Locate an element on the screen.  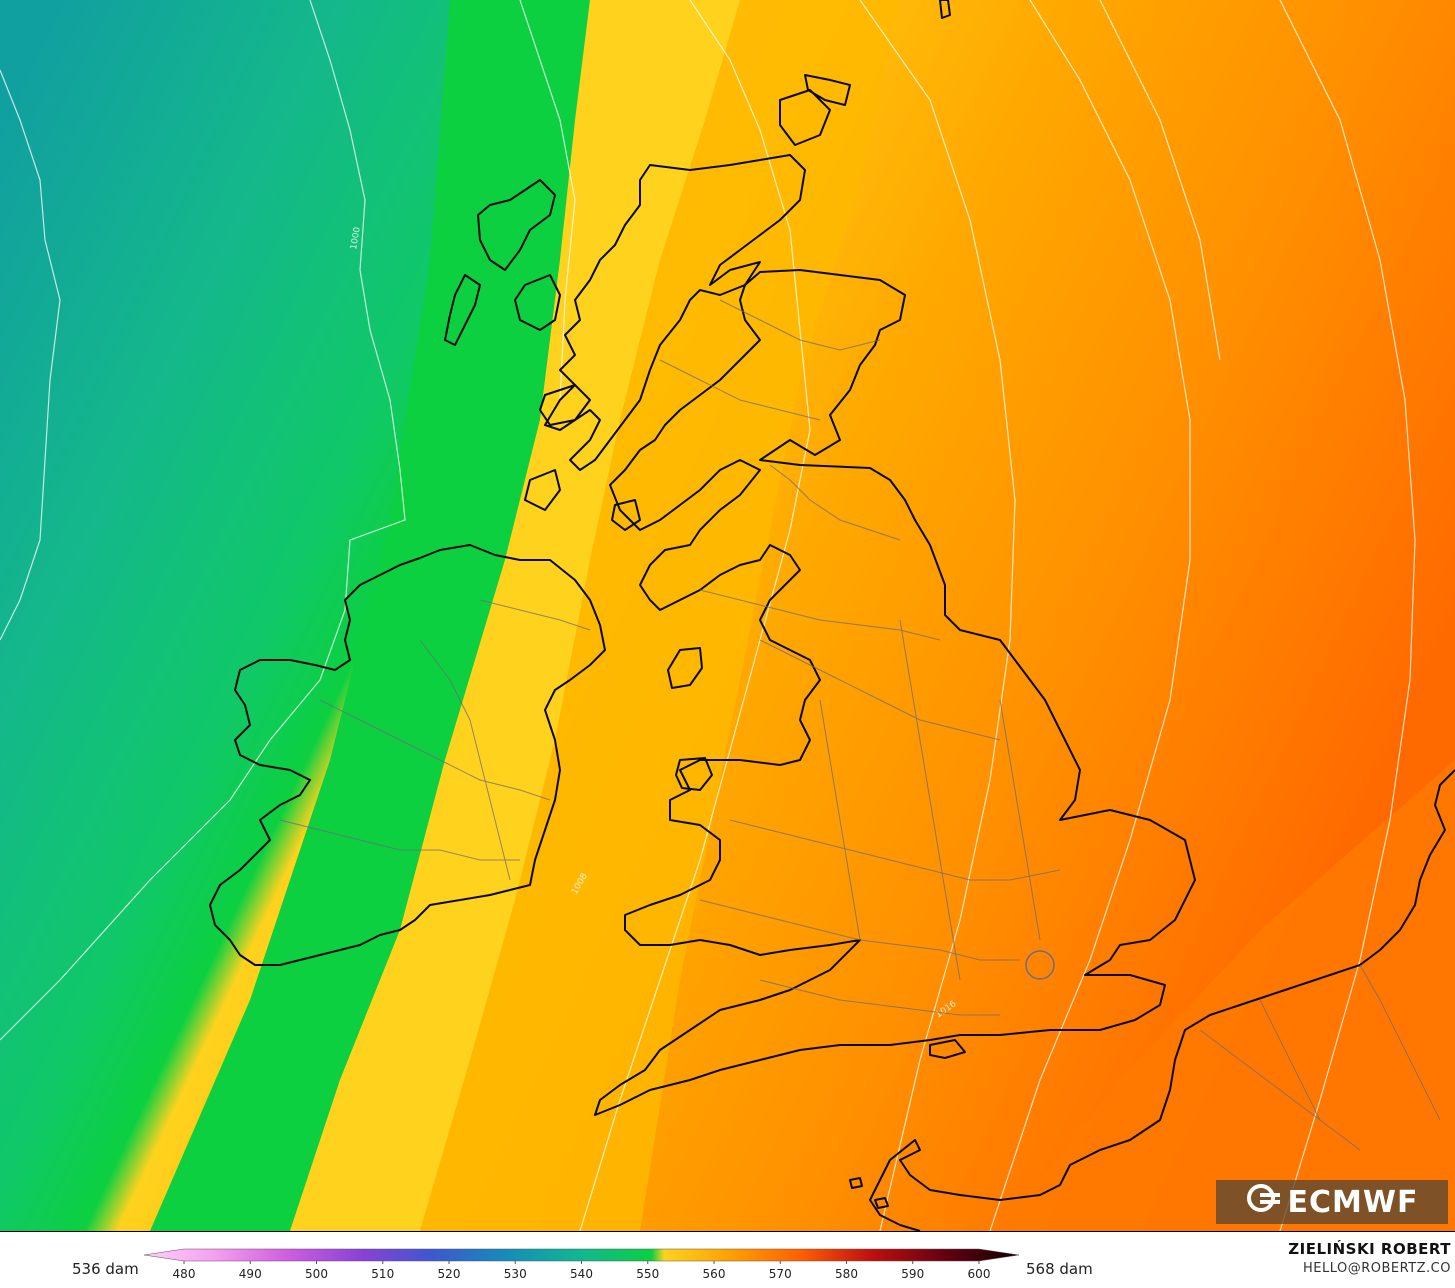
colorbar-tick-label: 520 is located at coordinates (449, 1274).